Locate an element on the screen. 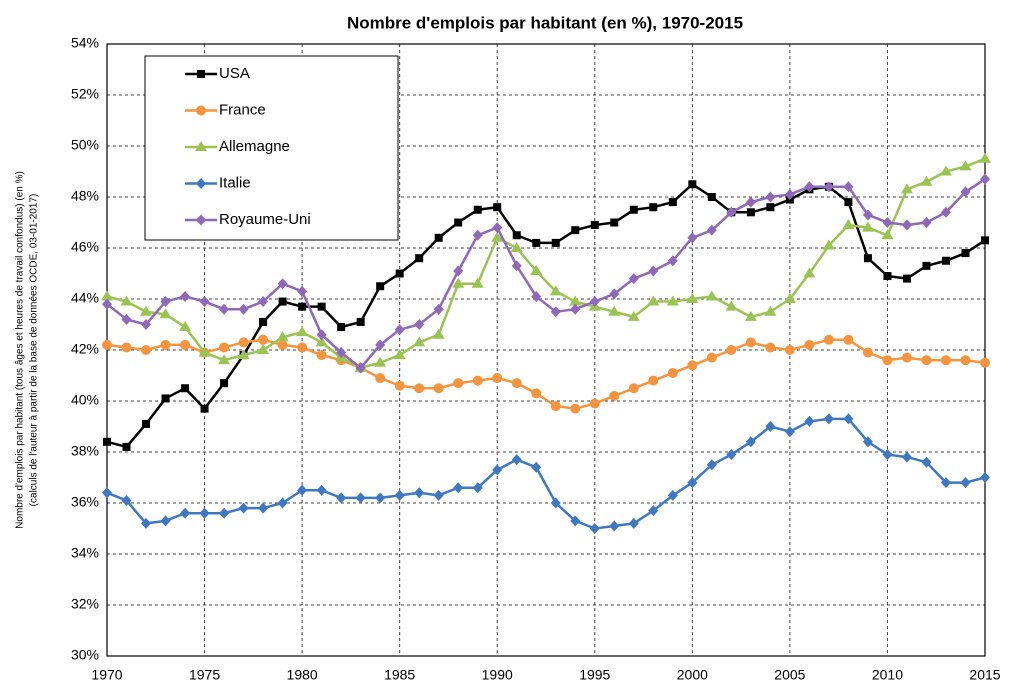 The height and width of the screenshot is (690, 1009). series is located at coordinates (546, 374).